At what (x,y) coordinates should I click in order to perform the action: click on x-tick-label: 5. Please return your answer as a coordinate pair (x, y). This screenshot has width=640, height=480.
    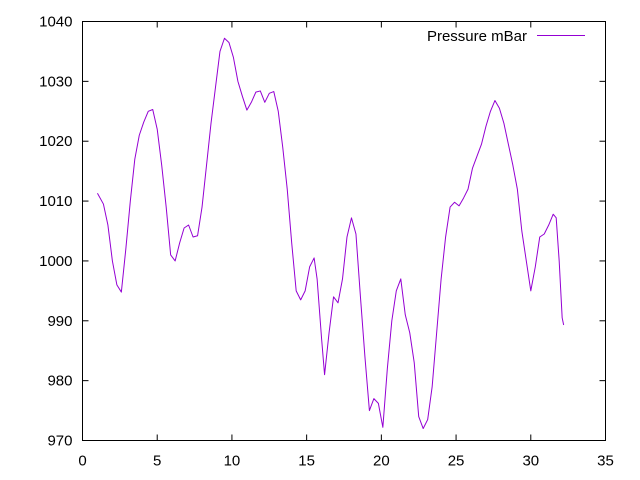
    Looking at the image, I should click on (157, 461).